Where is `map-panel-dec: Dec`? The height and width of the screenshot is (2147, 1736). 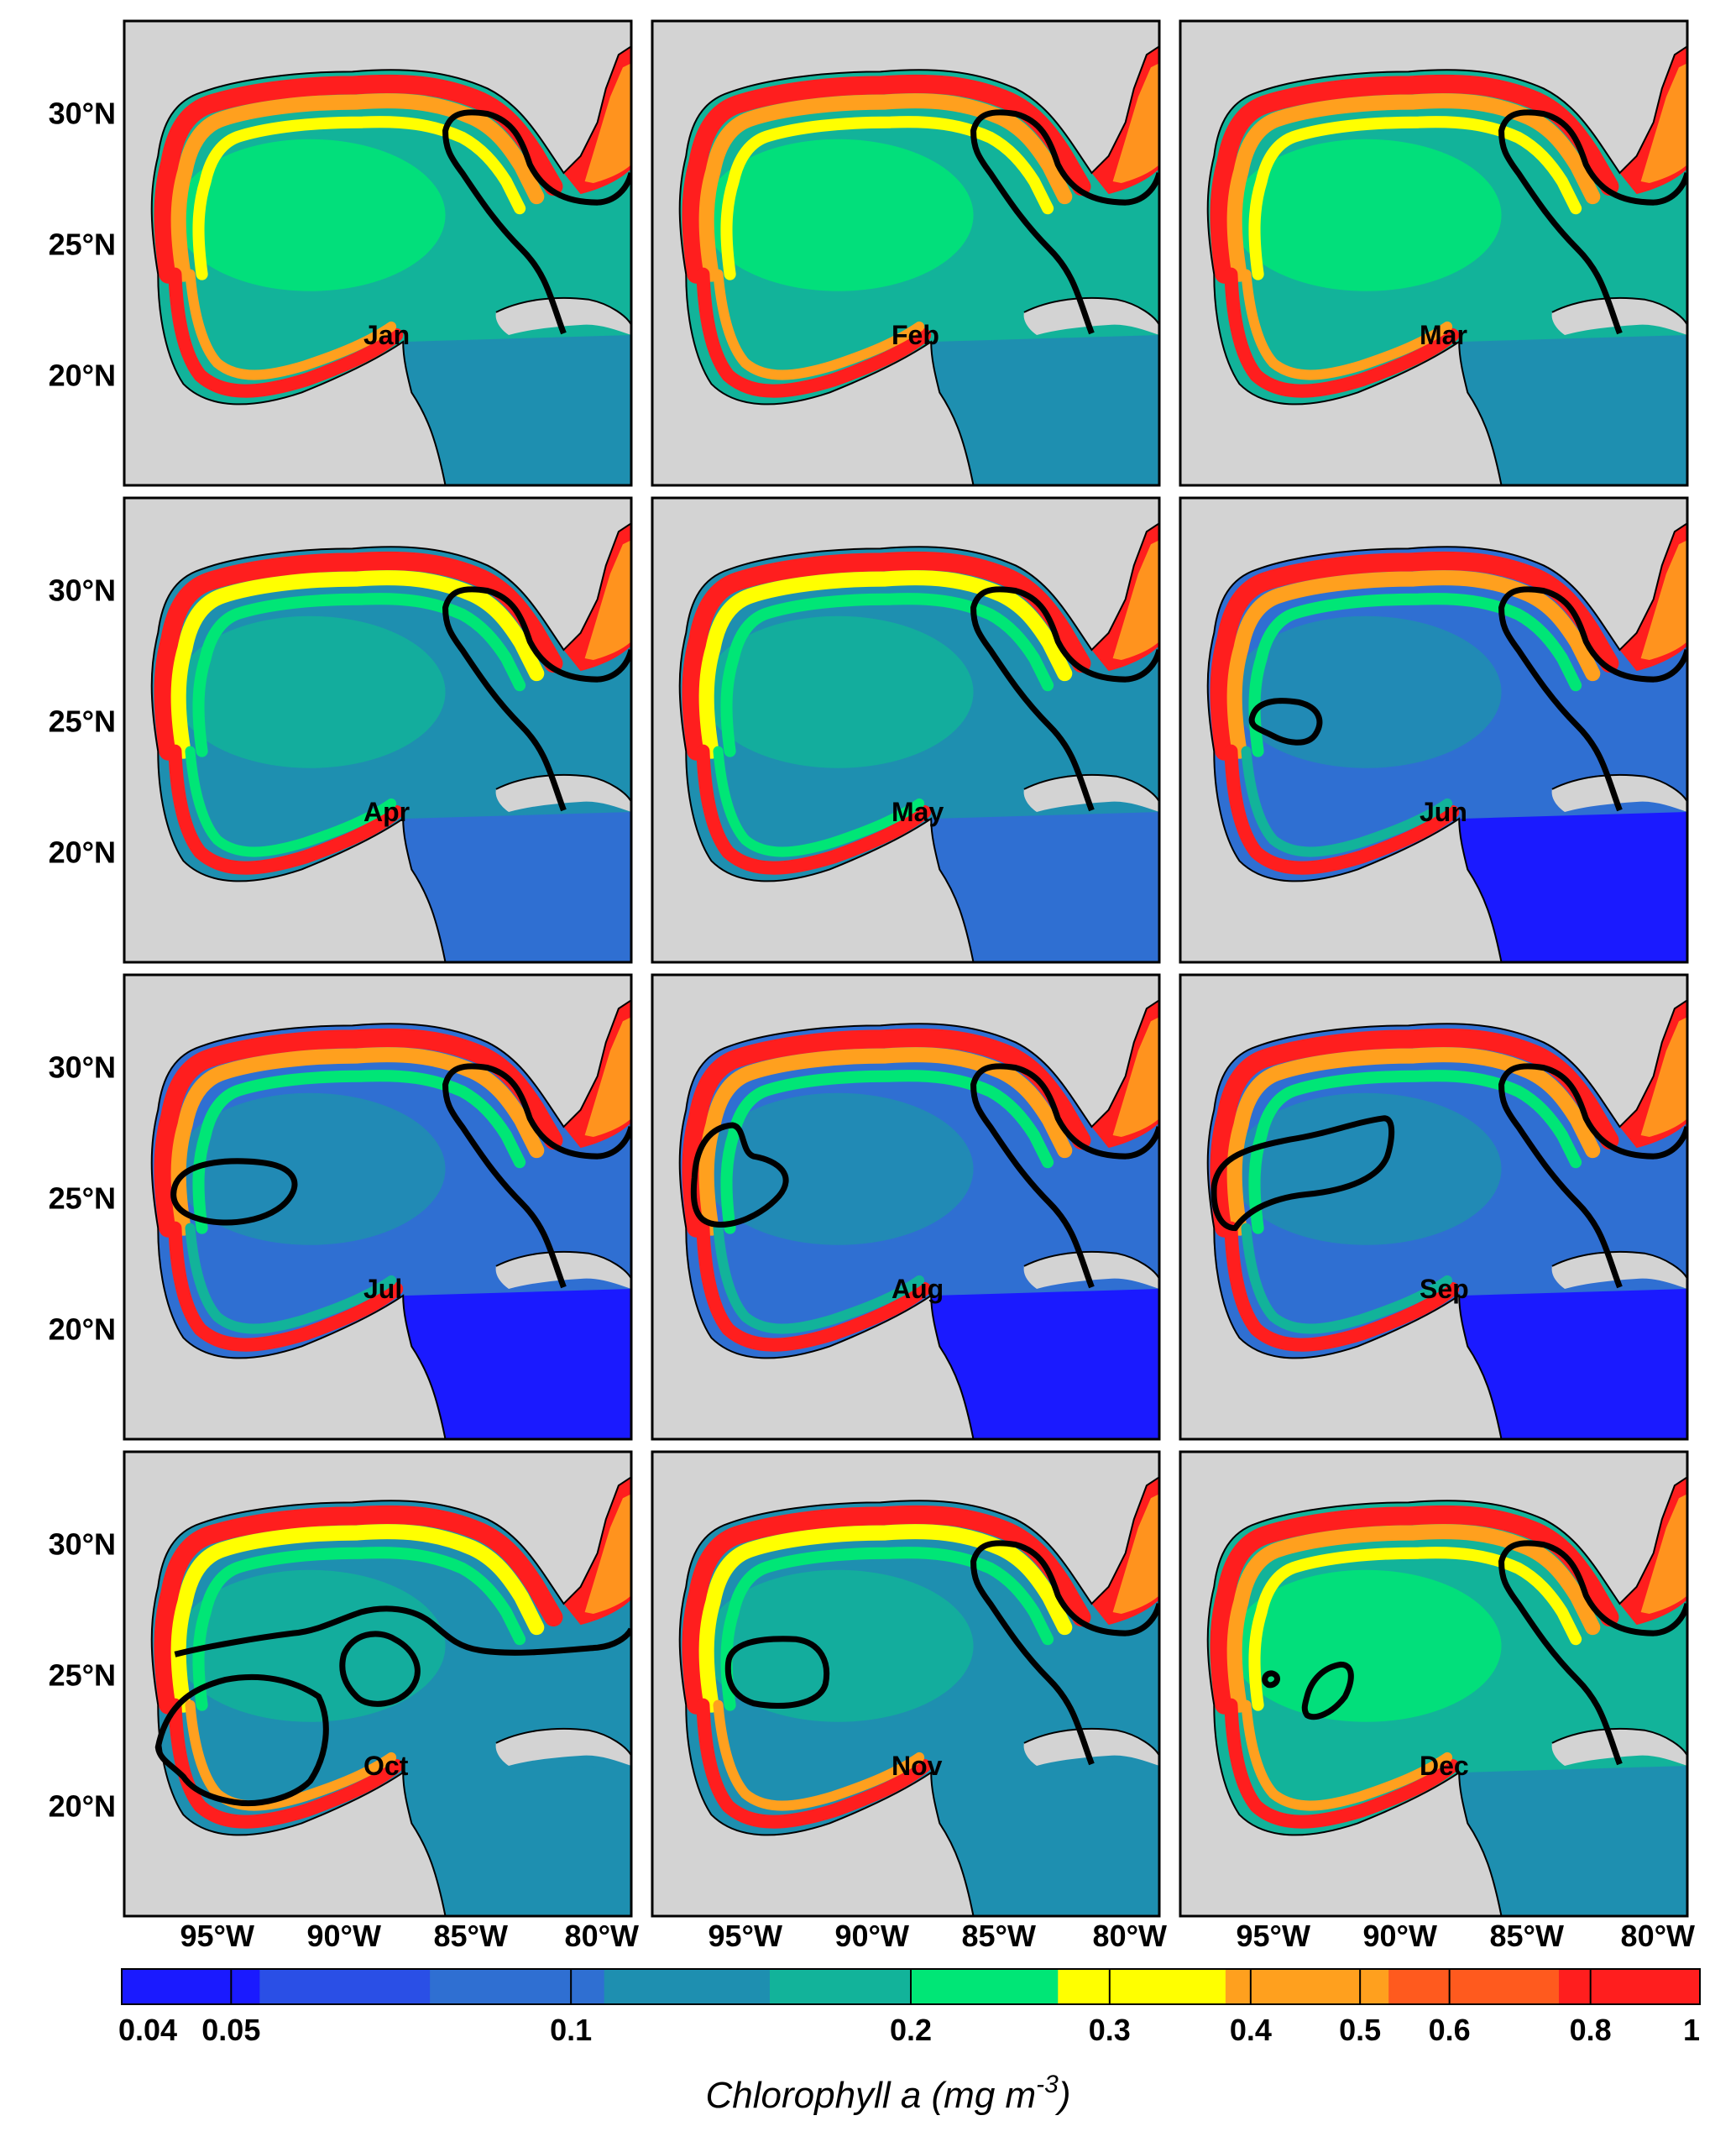 map-panel-dec: Dec is located at coordinates (1434, 1684).